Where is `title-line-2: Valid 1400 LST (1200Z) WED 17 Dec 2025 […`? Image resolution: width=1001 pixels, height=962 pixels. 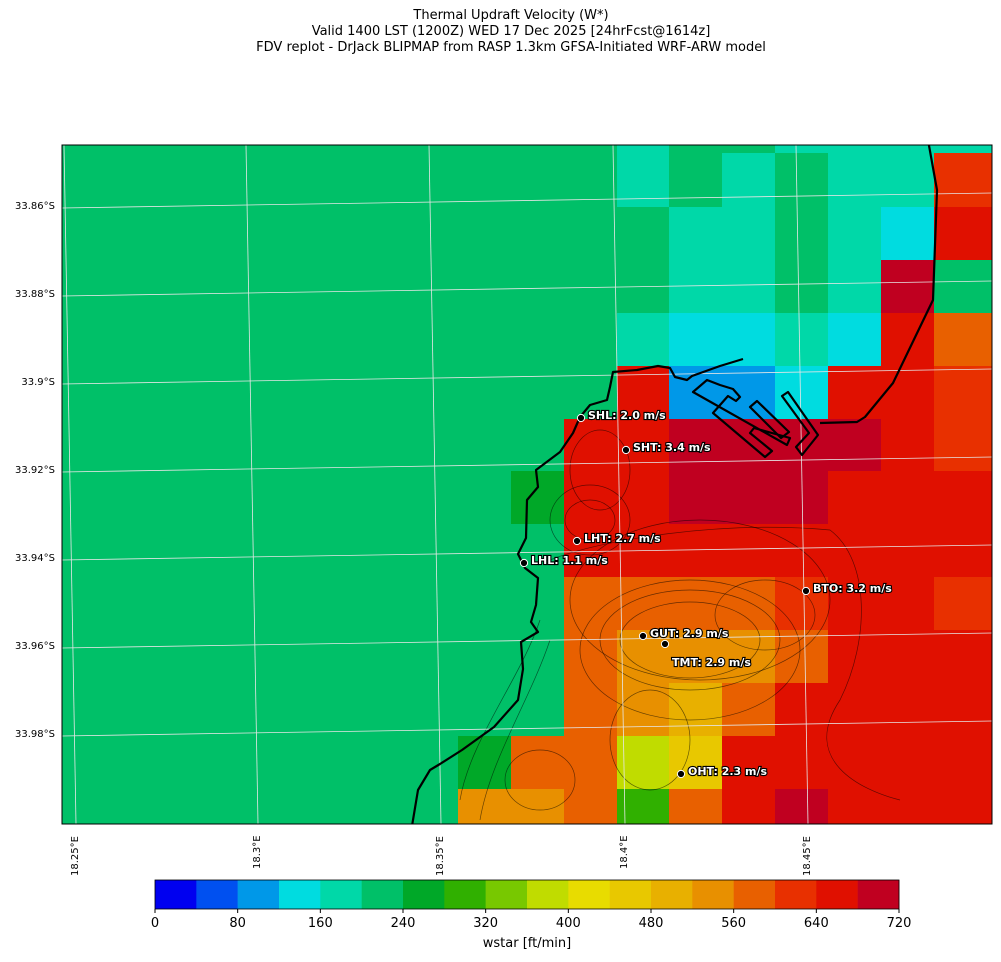
title-line-2: Valid 1400 LST (1200Z) WED 17 Dec 2025 [… is located at coordinates (511, 31).